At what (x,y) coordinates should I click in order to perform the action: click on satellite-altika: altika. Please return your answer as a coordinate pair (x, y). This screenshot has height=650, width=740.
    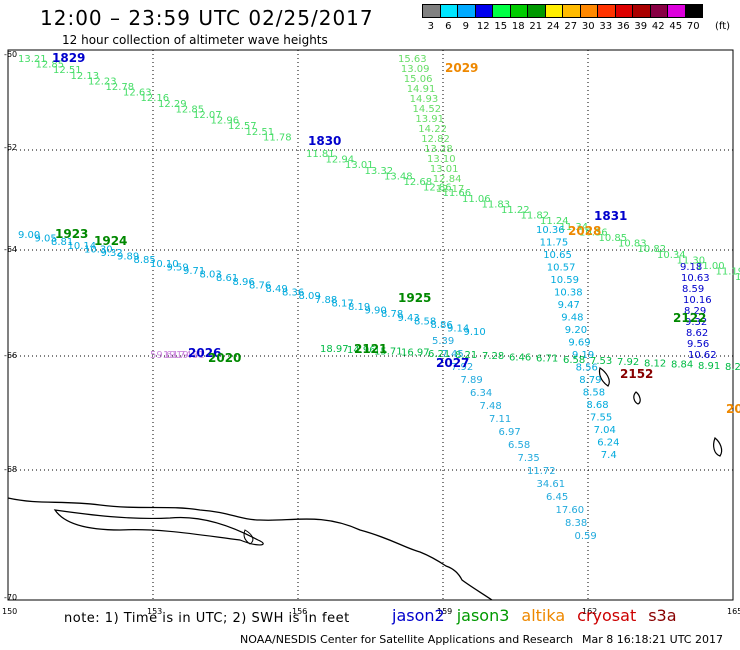
    Looking at the image, I should click on (543, 615).